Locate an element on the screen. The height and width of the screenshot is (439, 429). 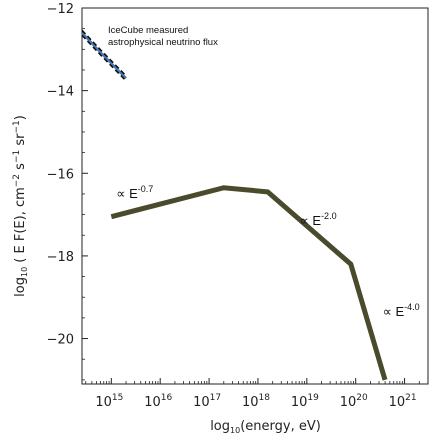
x-tick-label: 1021 is located at coordinates (403, 401).